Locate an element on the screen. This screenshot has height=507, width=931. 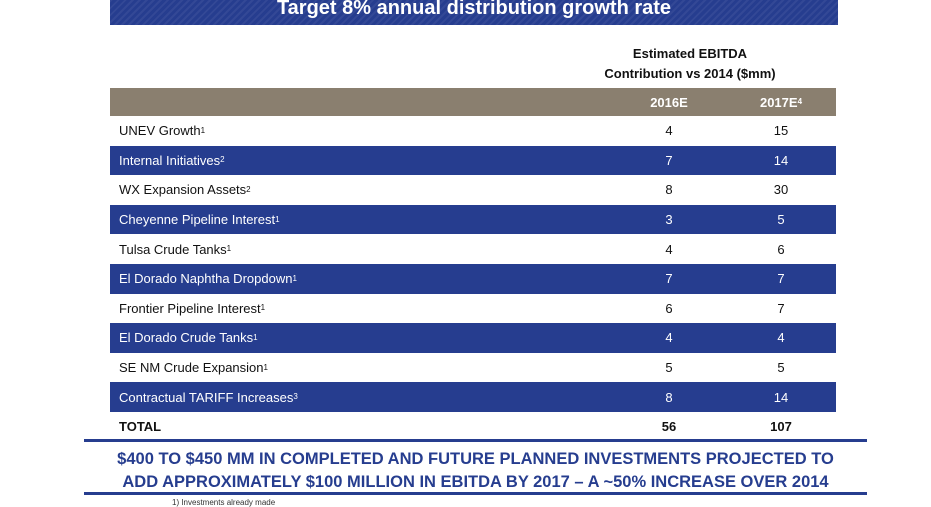
callout-bottom-rule is located at coordinates (475, 493).